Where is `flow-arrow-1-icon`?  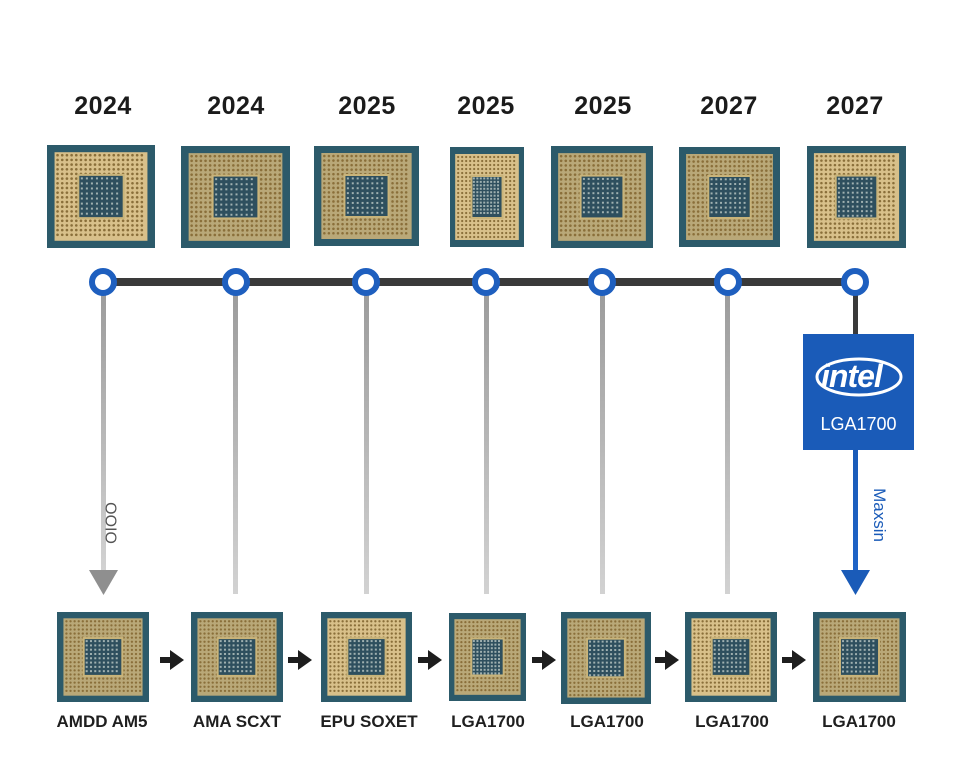 flow-arrow-1-icon is located at coordinates (172, 660).